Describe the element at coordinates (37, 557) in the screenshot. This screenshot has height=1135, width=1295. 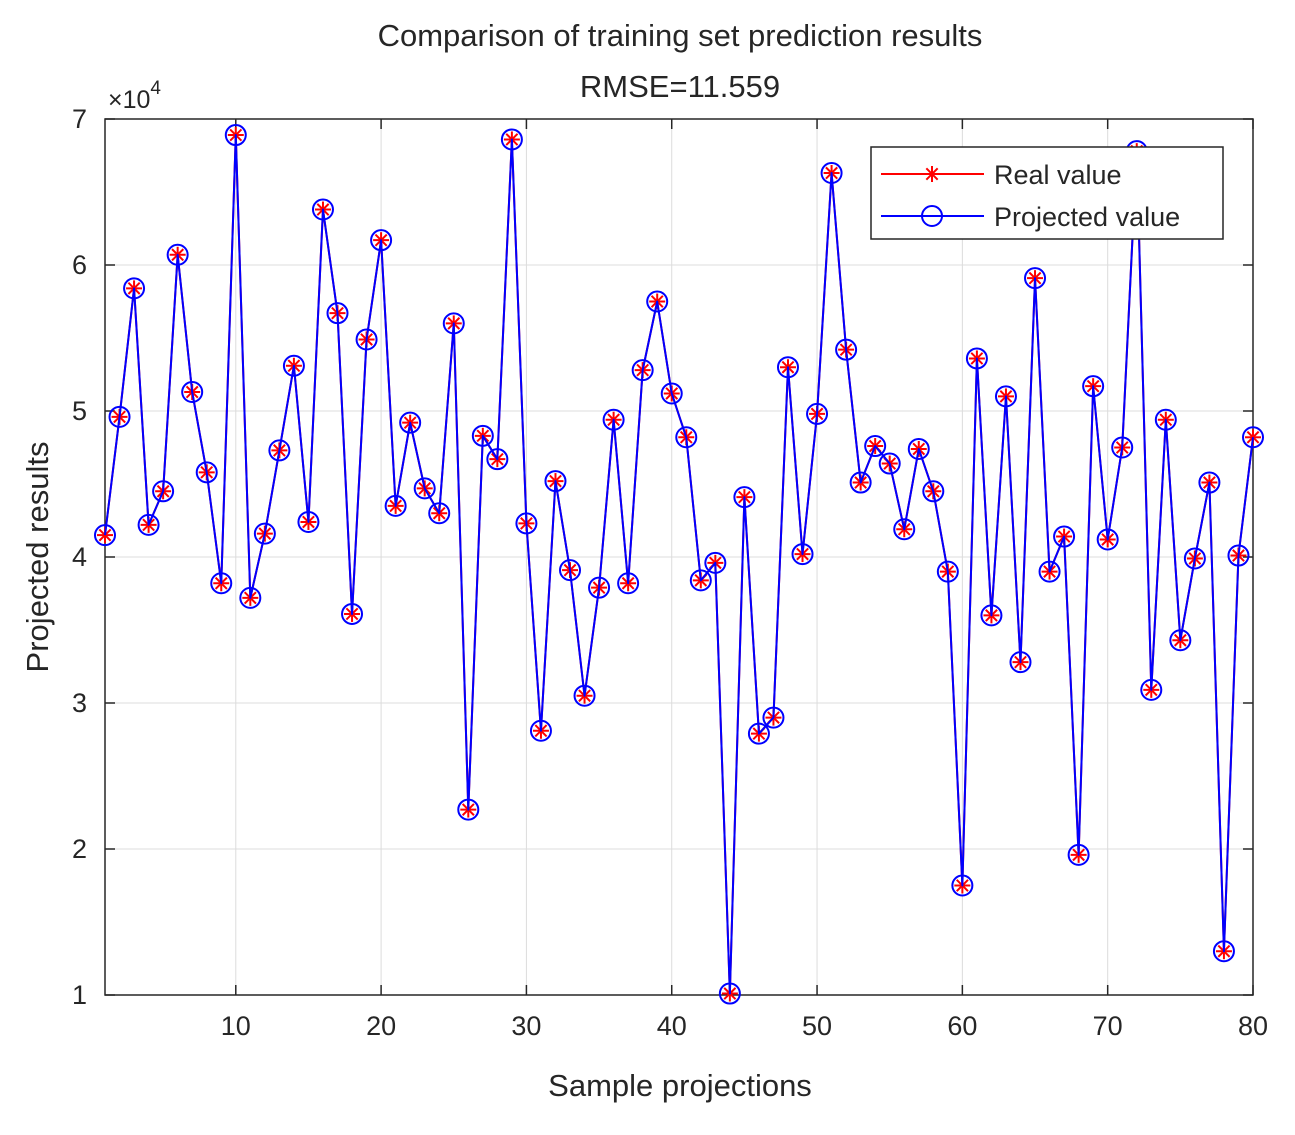
I see `y-axis-label: Projected results` at that location.